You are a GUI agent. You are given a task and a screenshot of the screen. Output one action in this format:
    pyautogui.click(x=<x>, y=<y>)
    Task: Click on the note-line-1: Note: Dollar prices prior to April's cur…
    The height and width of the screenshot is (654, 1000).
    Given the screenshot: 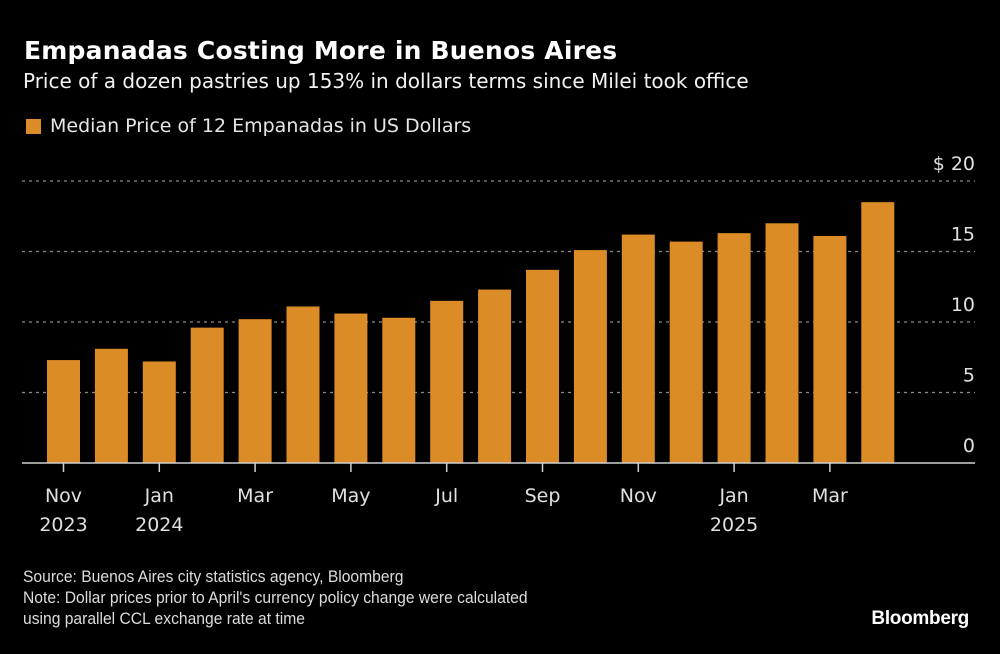 What is the action you would take?
    pyautogui.click(x=275, y=597)
    